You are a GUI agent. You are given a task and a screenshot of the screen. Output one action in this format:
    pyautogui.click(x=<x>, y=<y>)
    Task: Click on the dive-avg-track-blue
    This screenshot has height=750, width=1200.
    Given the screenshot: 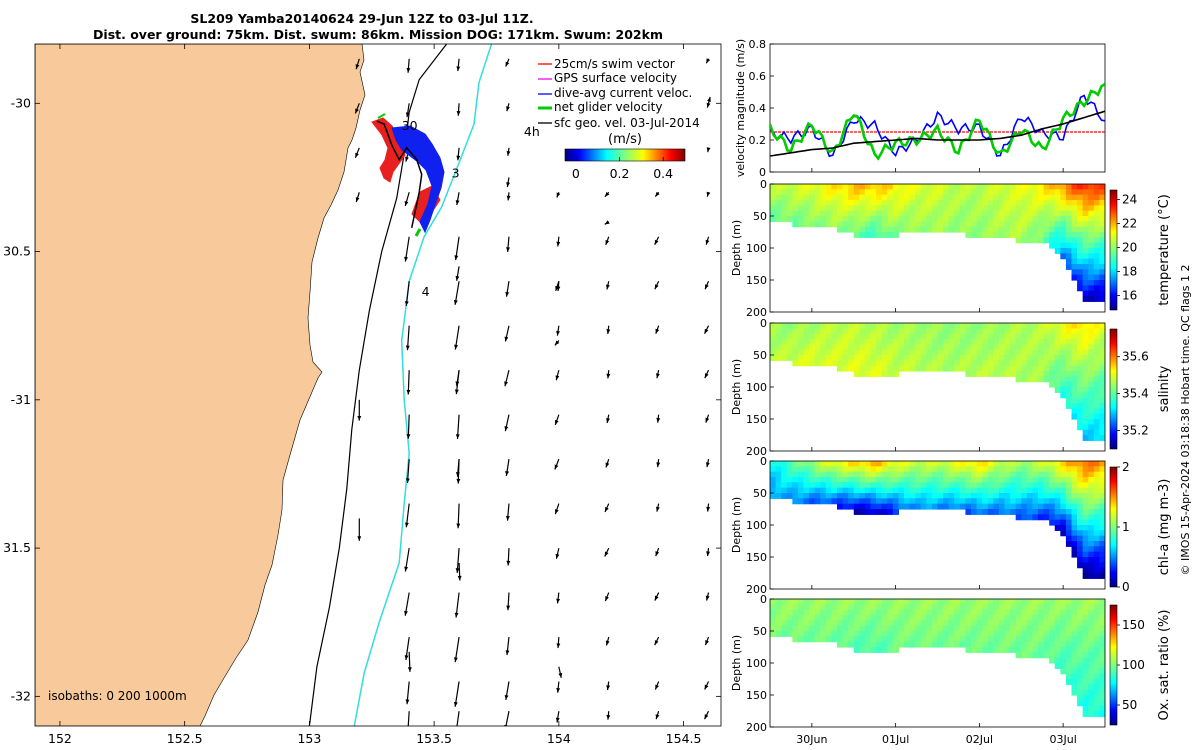 What is the action you would take?
    pyautogui.click(x=418, y=179)
    